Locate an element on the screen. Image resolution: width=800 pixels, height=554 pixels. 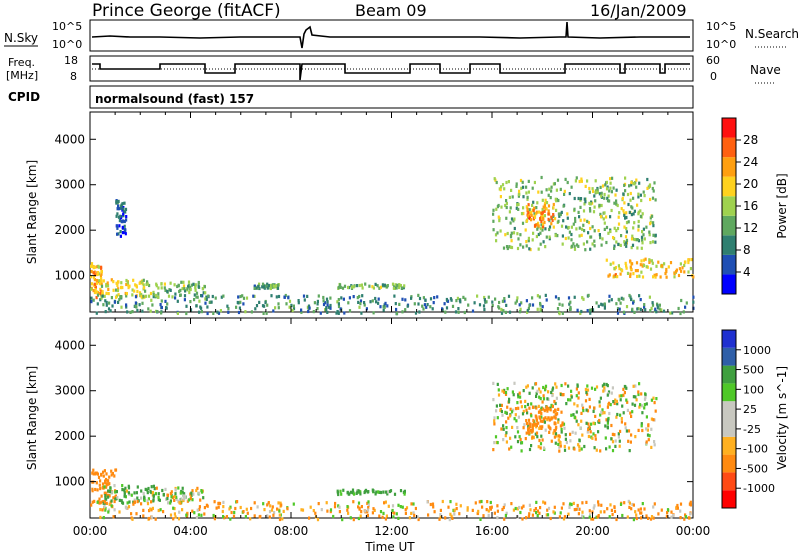
nave-tick-bottom: 0 is located at coordinates (713, 76).